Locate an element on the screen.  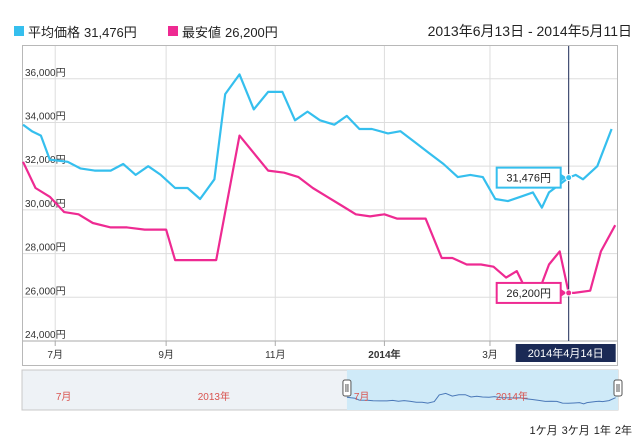
average-price-swatch is located at coordinates (19, 31).